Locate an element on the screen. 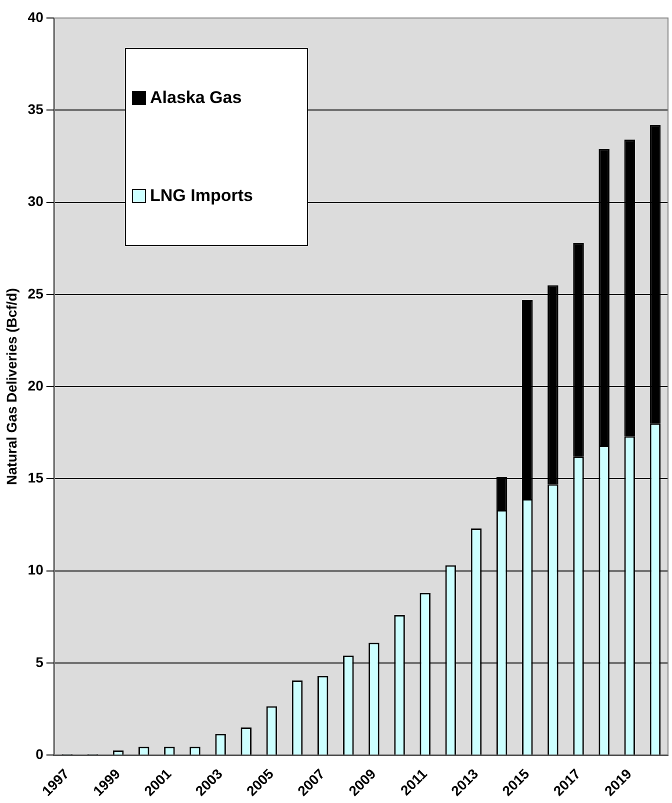 This screenshot has height=803, width=672. y-tick-label: 10 is located at coordinates (36, 570).